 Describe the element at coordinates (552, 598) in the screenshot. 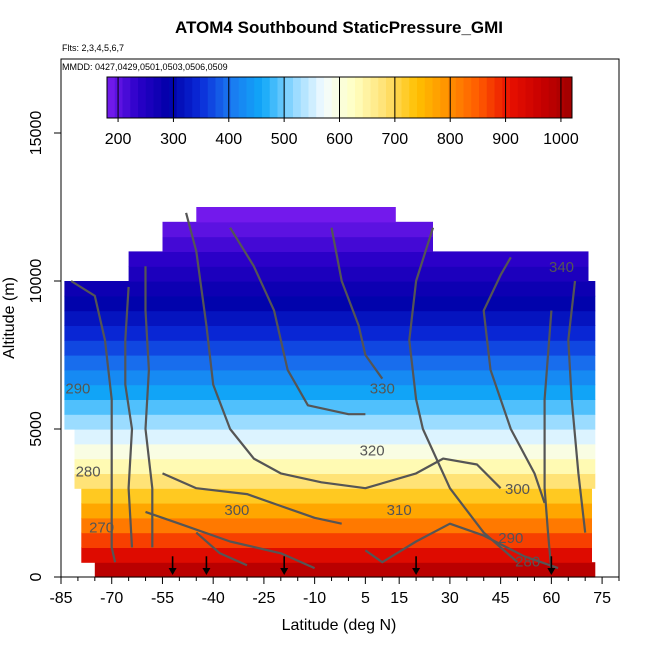

I see `x-tick-label: 60` at that location.